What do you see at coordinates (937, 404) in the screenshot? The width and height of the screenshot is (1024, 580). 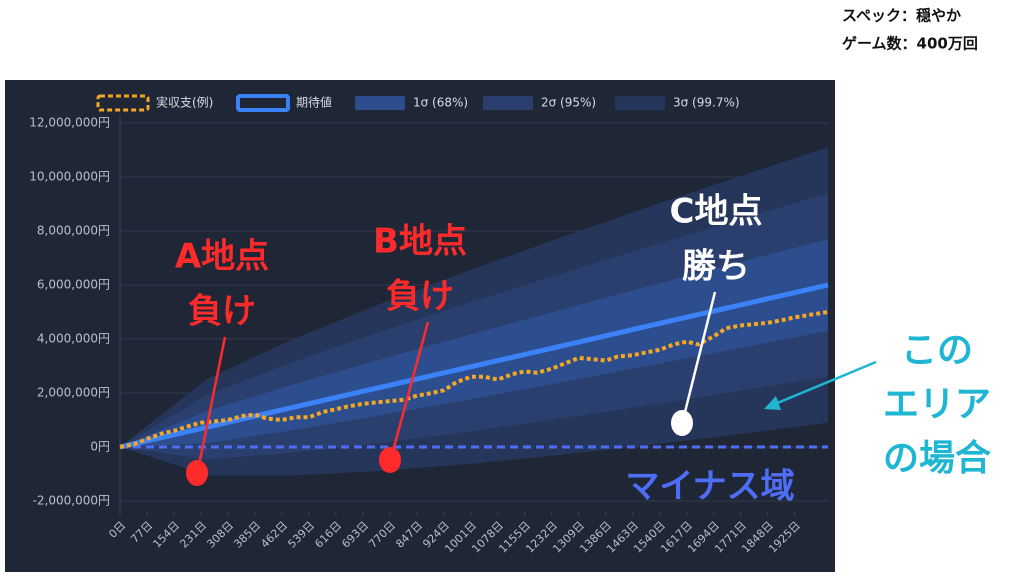 I see `annotation: エリア` at bounding box center [937, 404].